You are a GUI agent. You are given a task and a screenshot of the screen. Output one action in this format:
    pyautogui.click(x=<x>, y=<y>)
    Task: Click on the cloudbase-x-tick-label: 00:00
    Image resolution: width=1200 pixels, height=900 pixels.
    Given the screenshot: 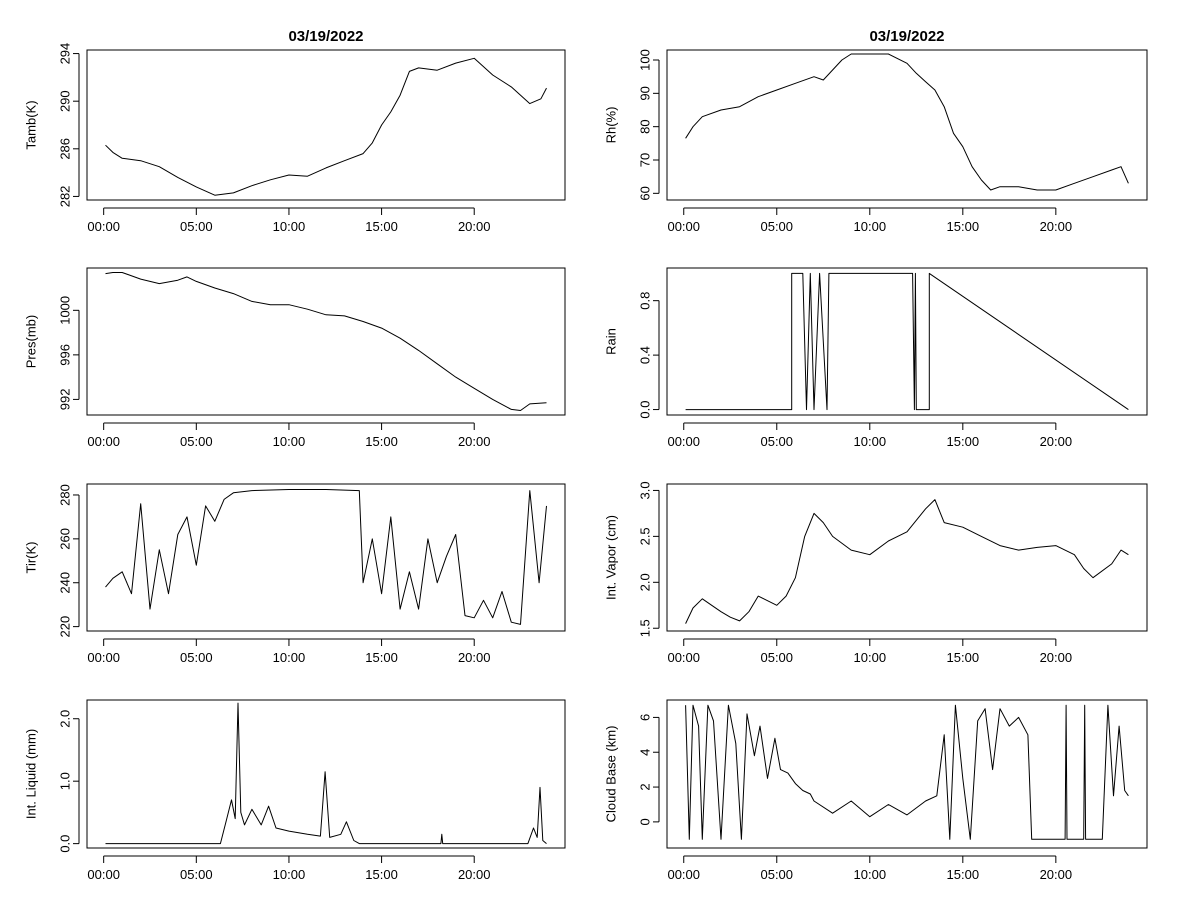 What is the action you would take?
    pyautogui.click(x=683, y=874)
    